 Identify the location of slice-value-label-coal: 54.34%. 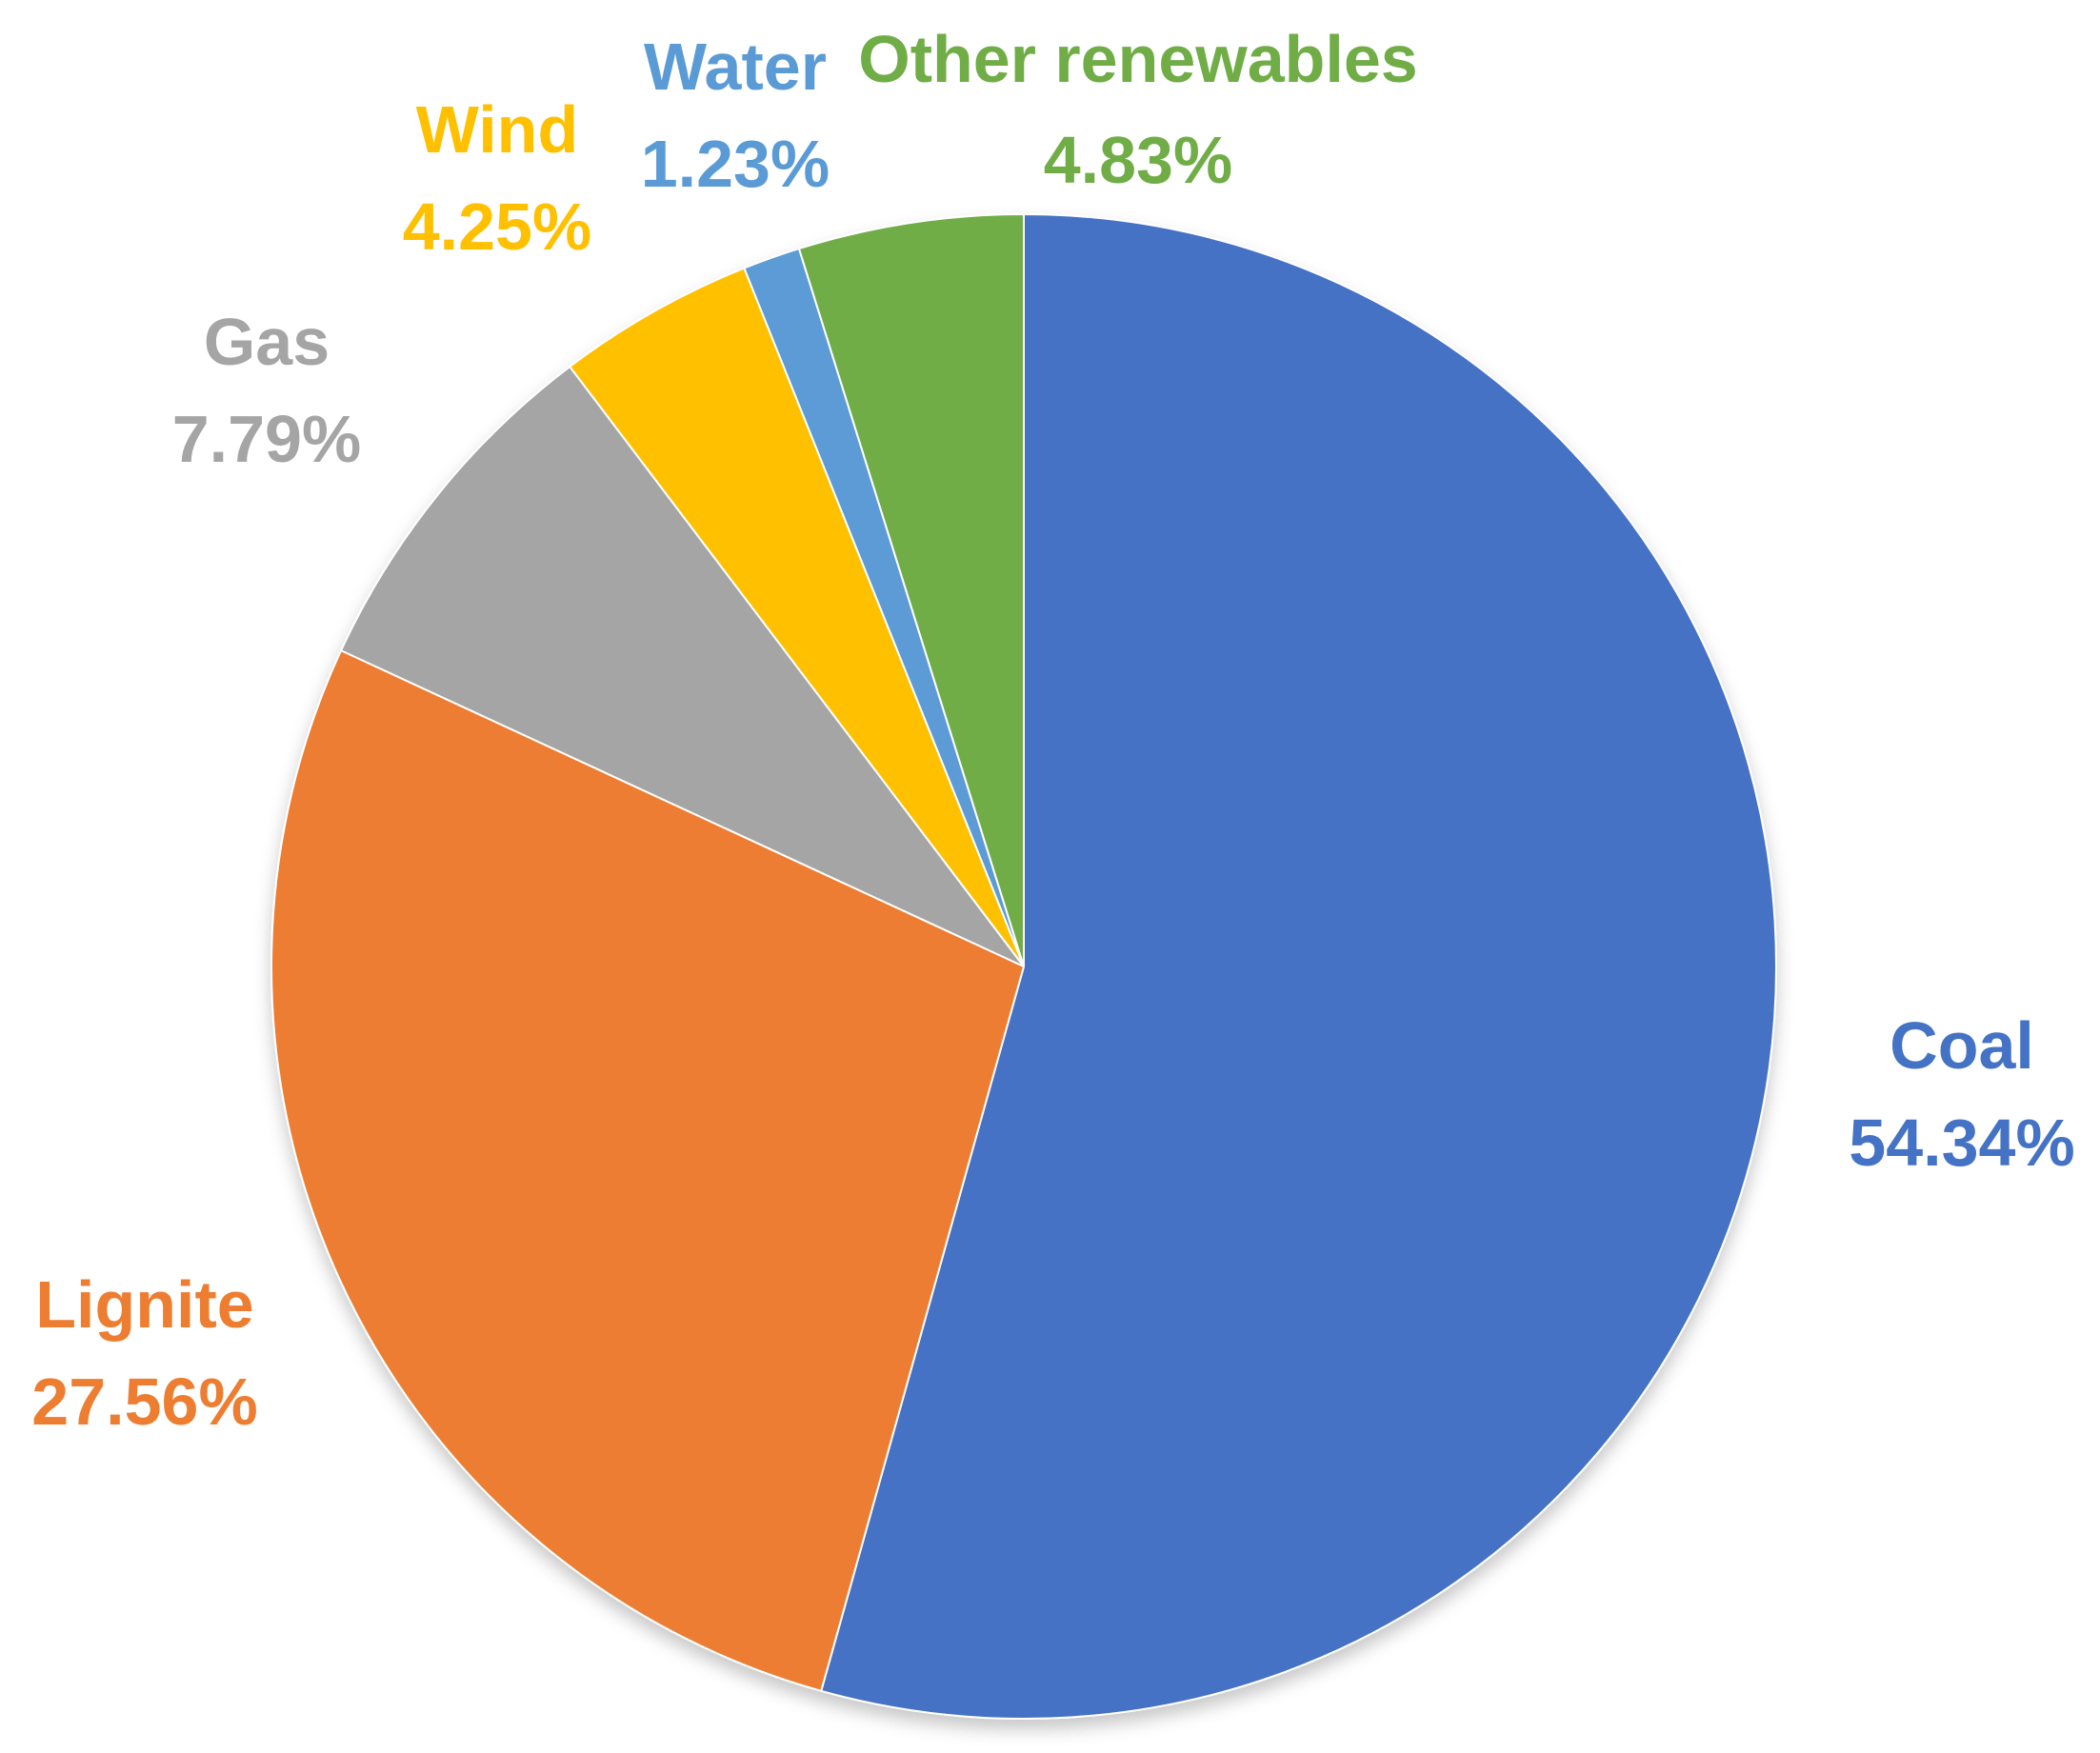
(1962, 1143).